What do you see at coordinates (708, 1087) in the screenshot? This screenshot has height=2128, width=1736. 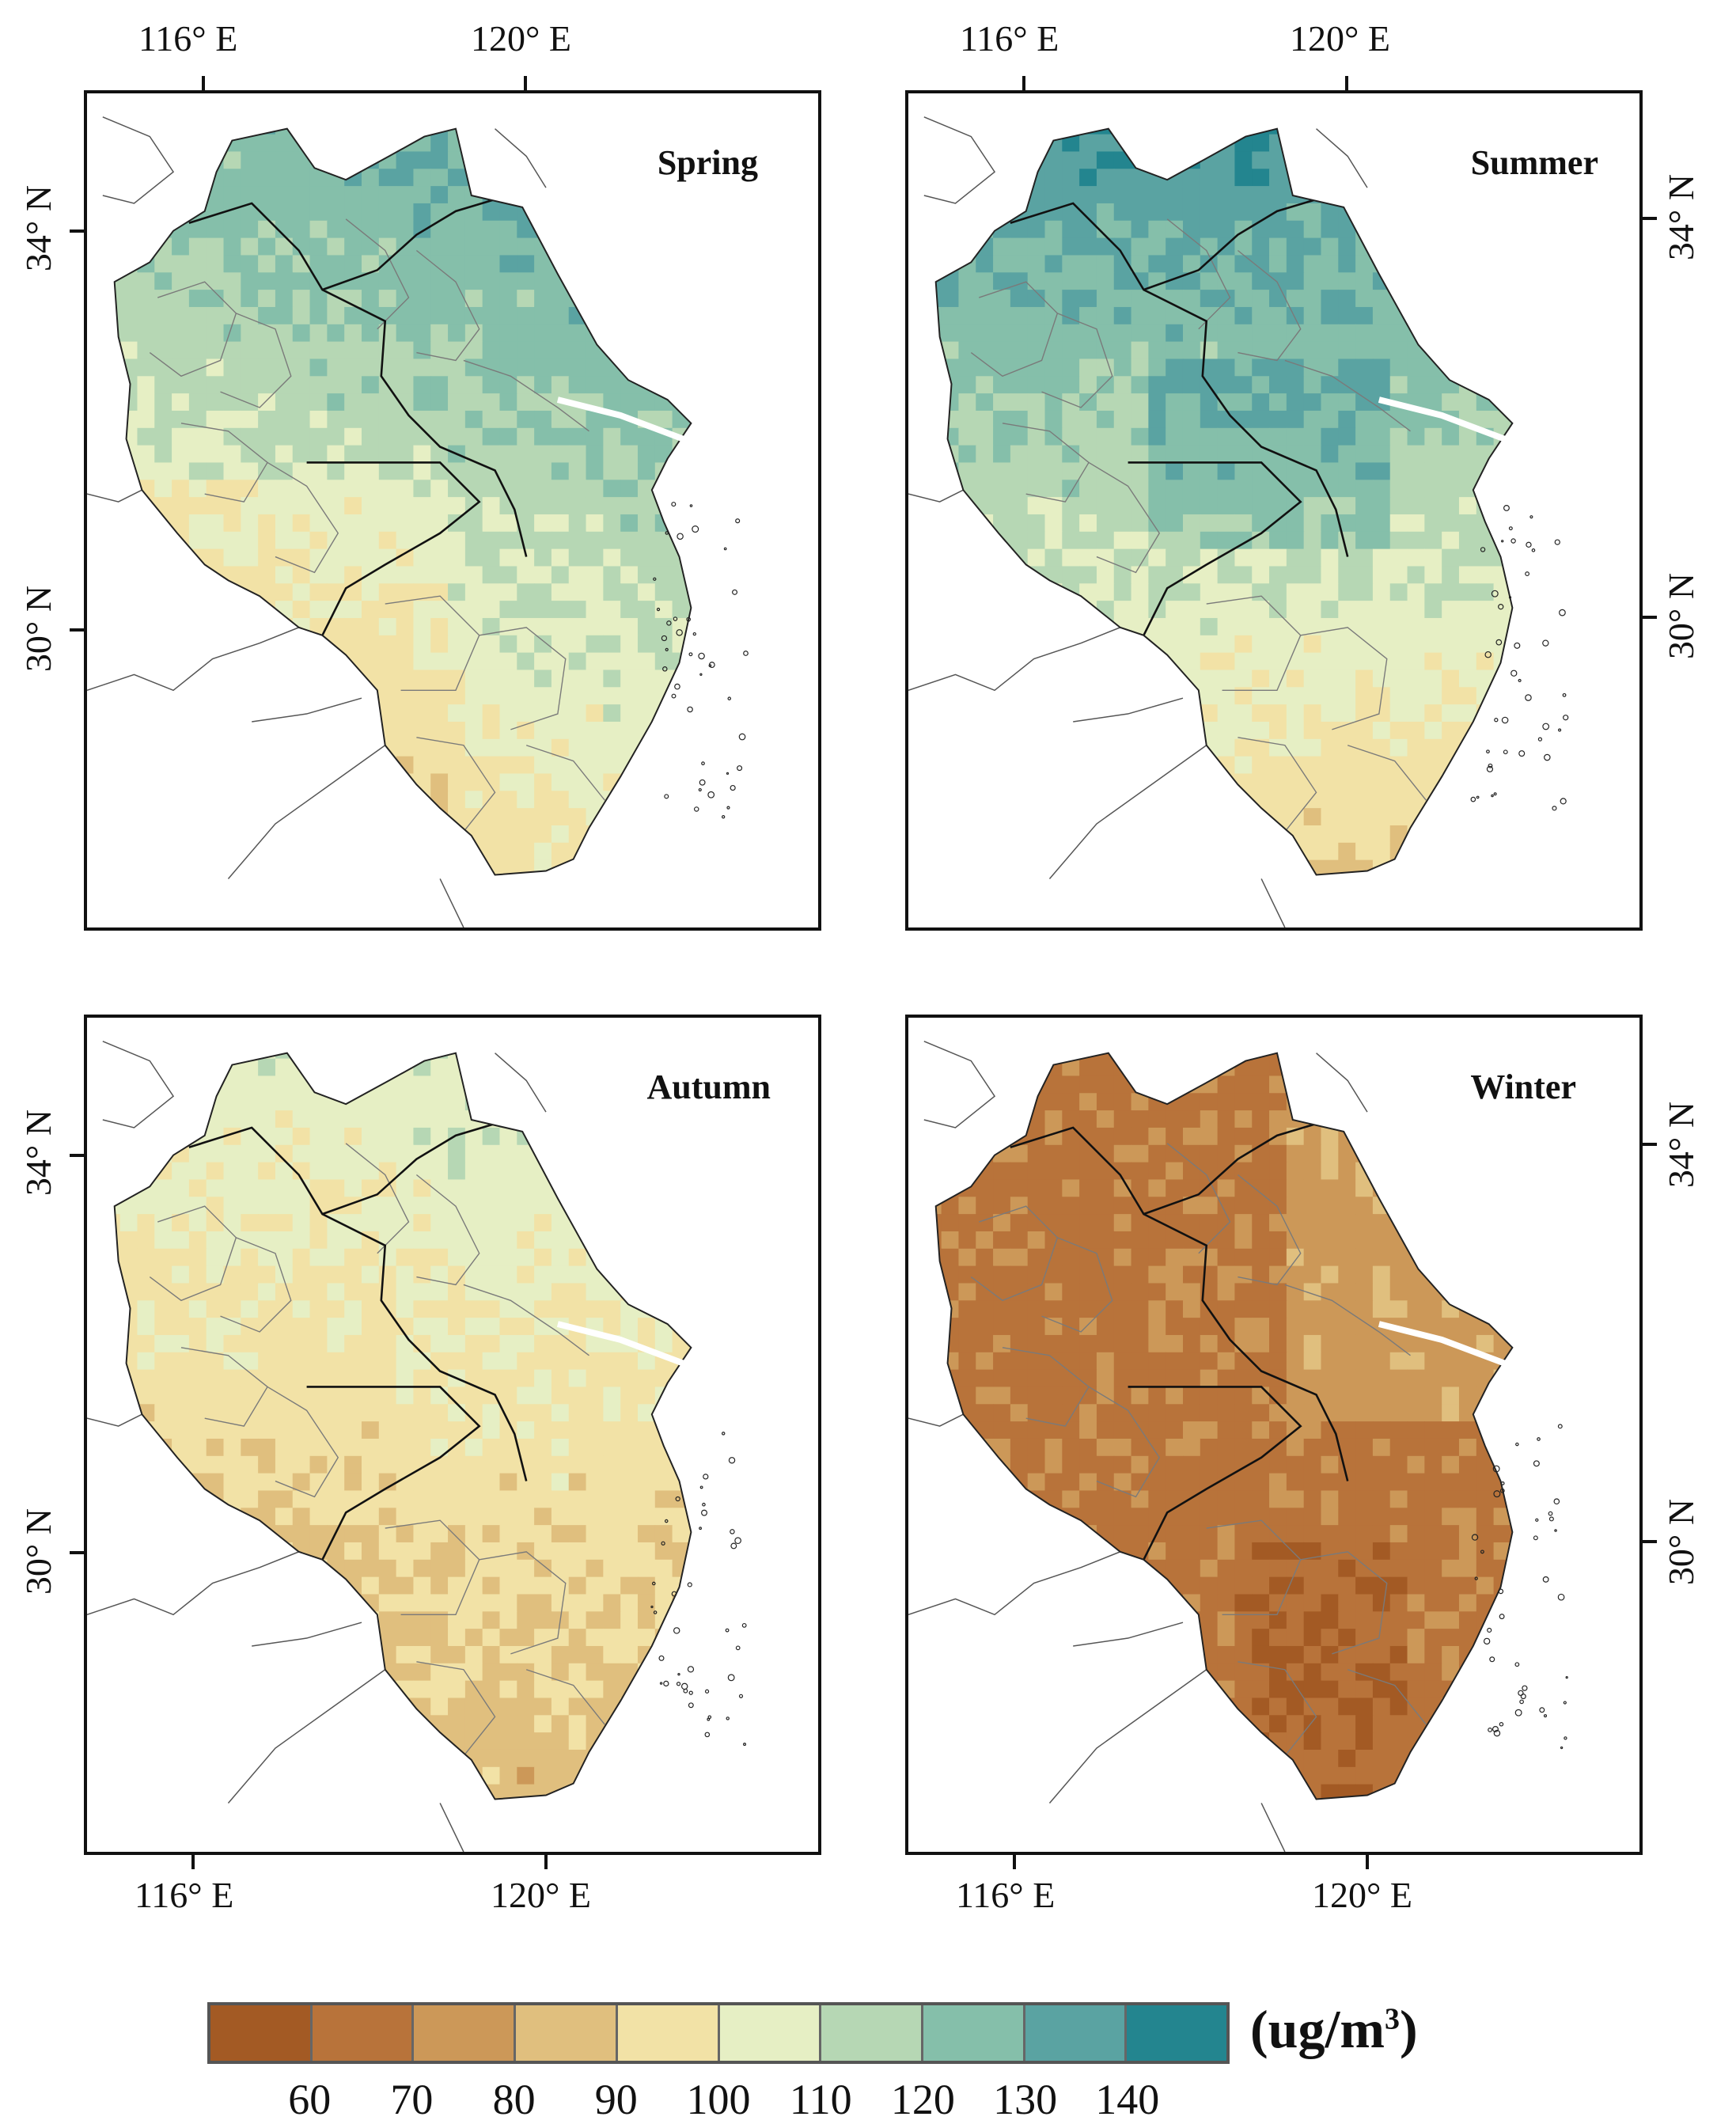 I see `season-label-autumn: Autumn` at bounding box center [708, 1087].